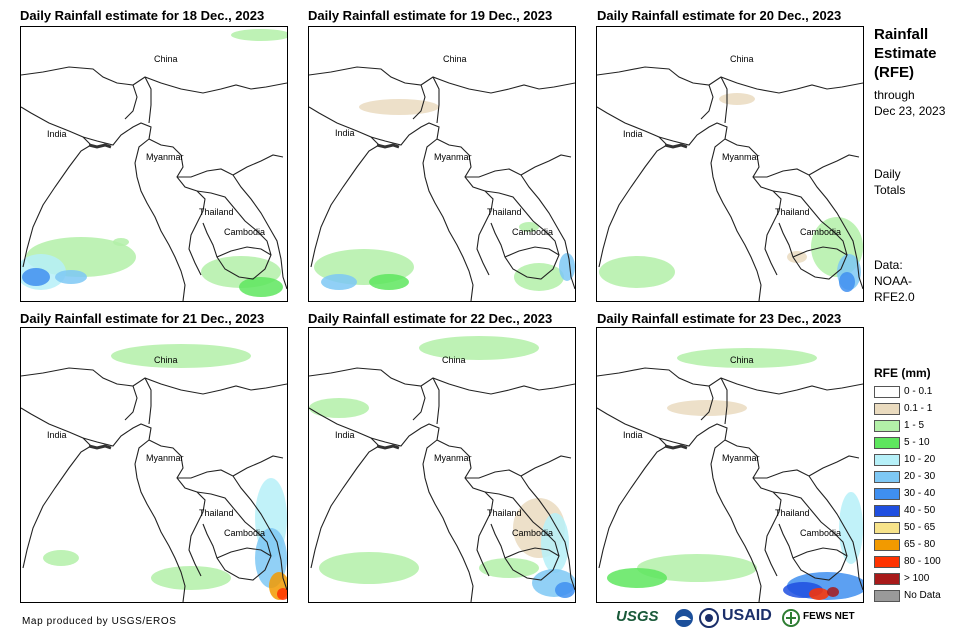 This screenshot has height=639, width=967. I want to click on noaa-logo-icon, so click(684, 618).